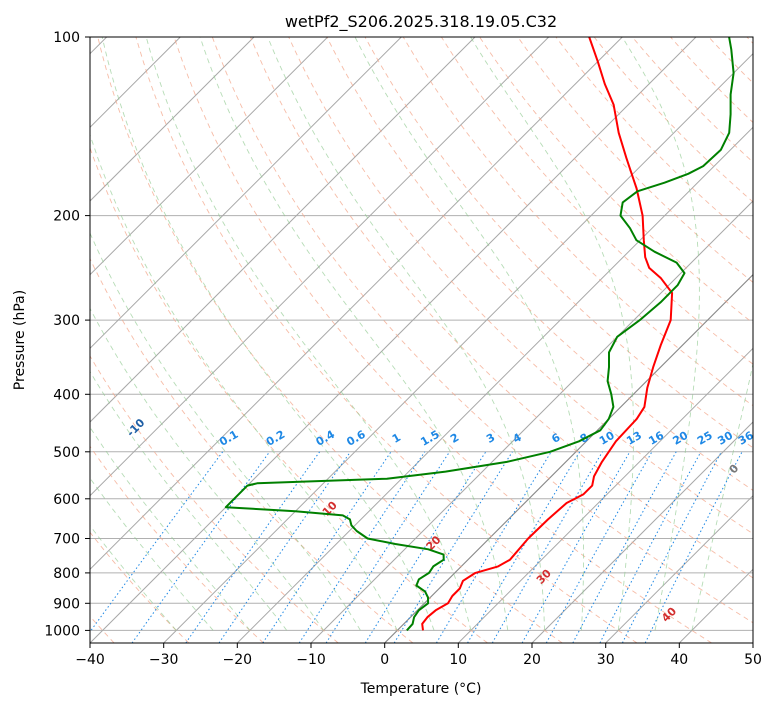 This screenshot has width=775, height=708. I want to click on y-tick-label: 600, so click(66, 500).